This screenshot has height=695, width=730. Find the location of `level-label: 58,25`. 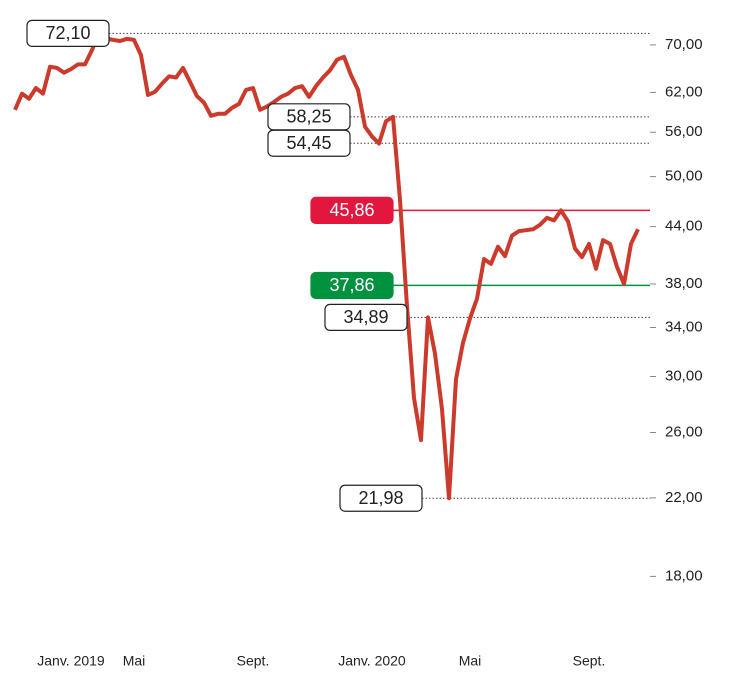

level-label: 58,25 is located at coordinates (308, 117).